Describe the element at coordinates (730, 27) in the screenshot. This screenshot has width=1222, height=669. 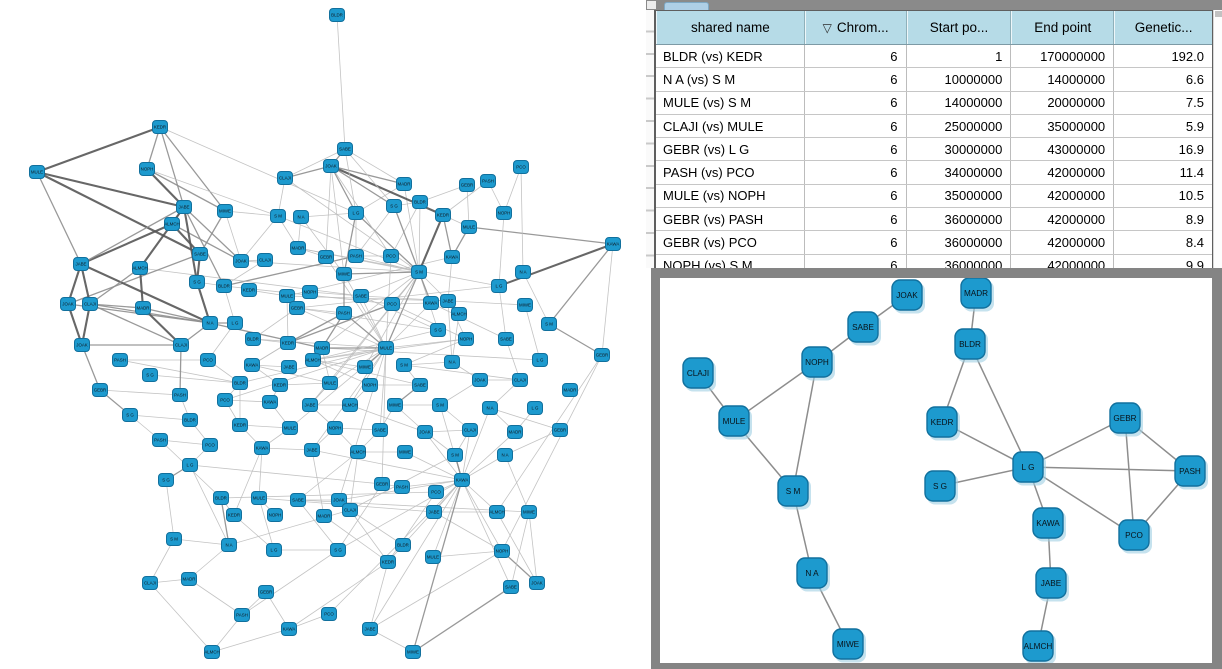
I see `column-header-shared-name: shared name` at that location.